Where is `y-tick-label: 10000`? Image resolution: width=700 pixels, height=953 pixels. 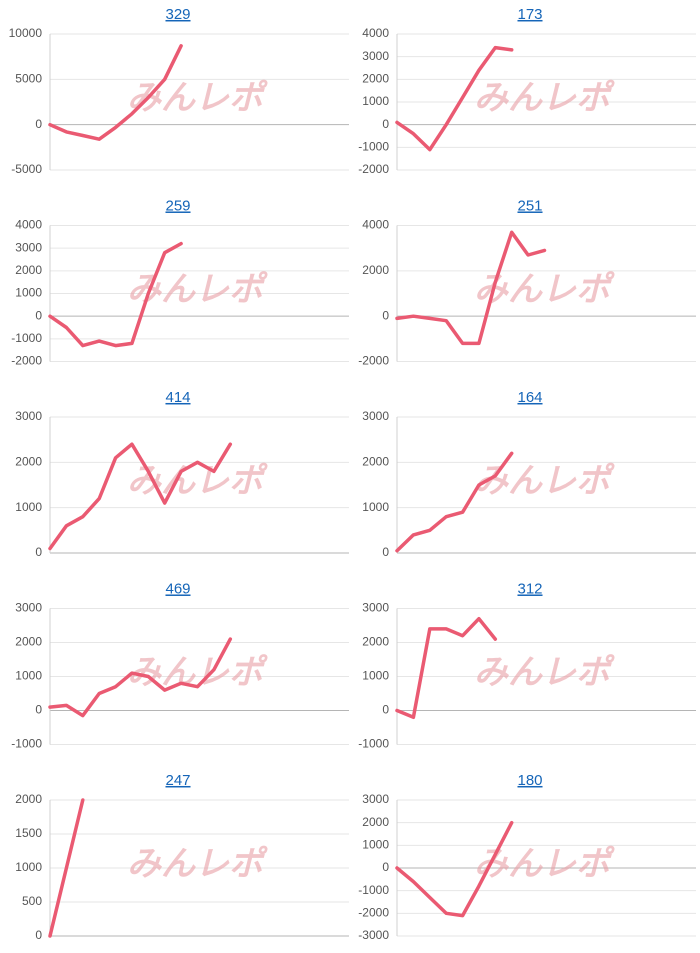
y-tick-label: 10000 is located at coordinates (26, 33).